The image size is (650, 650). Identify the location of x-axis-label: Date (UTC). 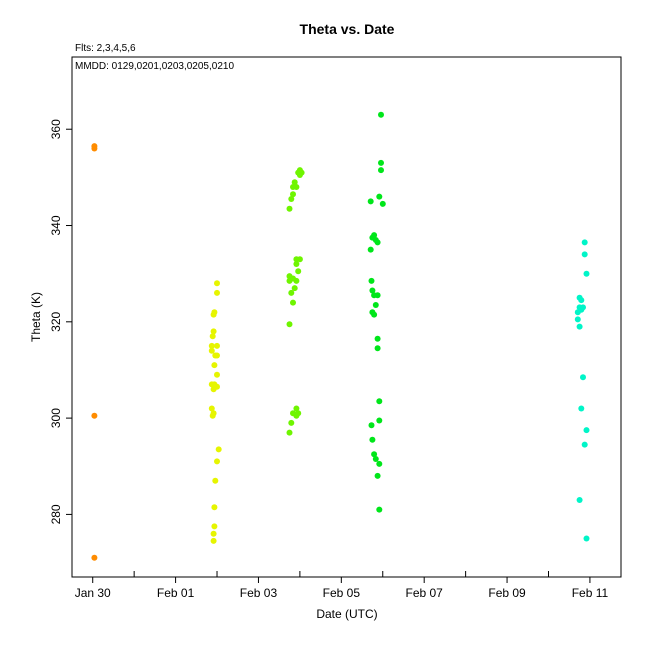
(346, 614).